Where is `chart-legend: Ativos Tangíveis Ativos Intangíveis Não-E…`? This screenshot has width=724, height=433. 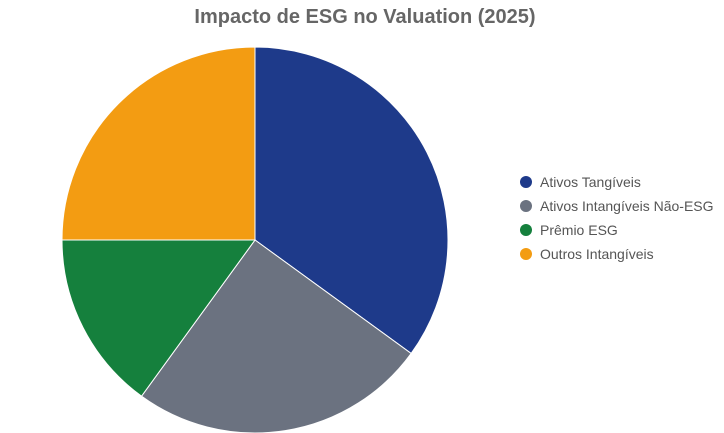
chart-legend: Ativos Tangíveis Ativos Intangíveis Não-E… is located at coordinates (617, 218).